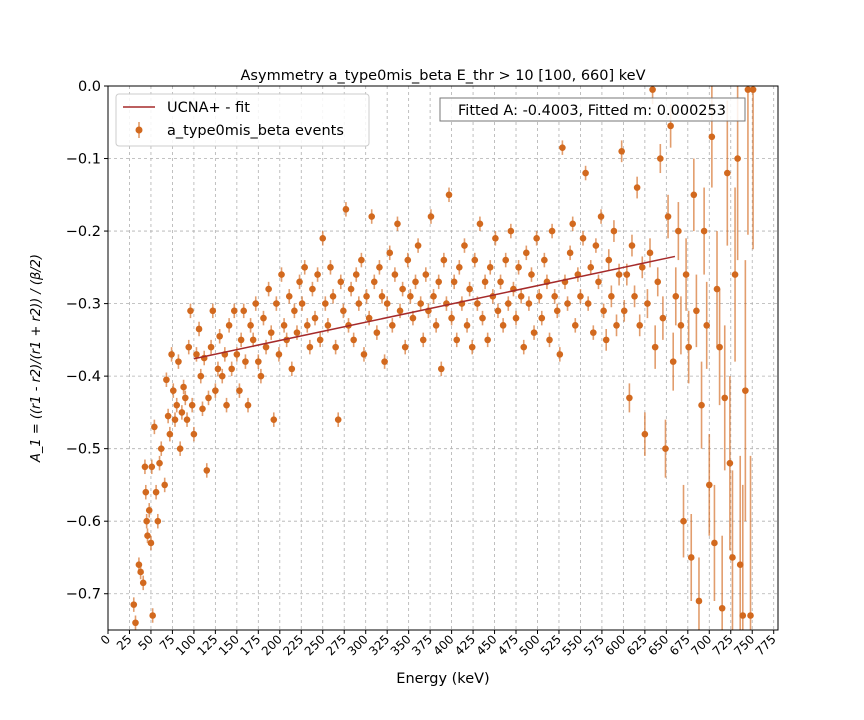 Image resolution: width=864 pixels, height=720 pixels. Describe the element at coordinates (83, 377) in the screenshot. I see `y-tick-label: −0.4` at that location.